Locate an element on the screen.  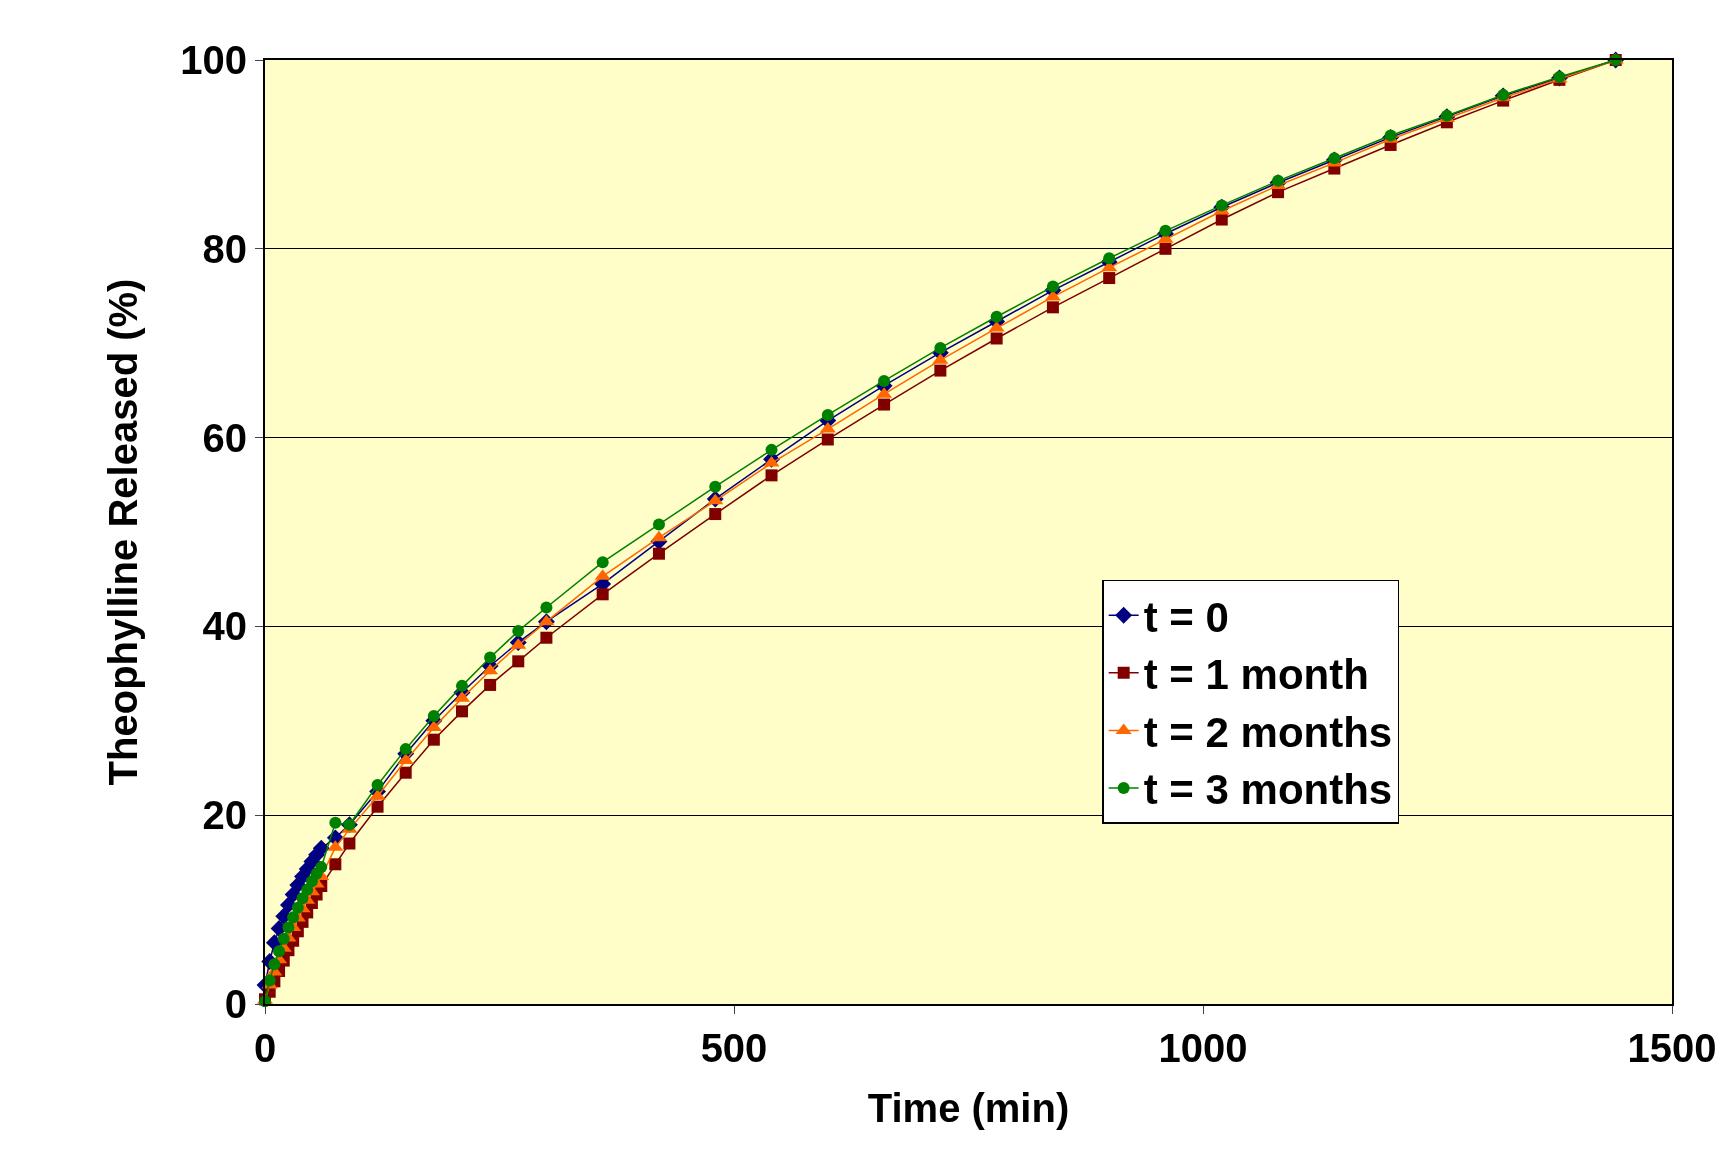
x-tick-label: 1000 is located at coordinates (1203, 1048).